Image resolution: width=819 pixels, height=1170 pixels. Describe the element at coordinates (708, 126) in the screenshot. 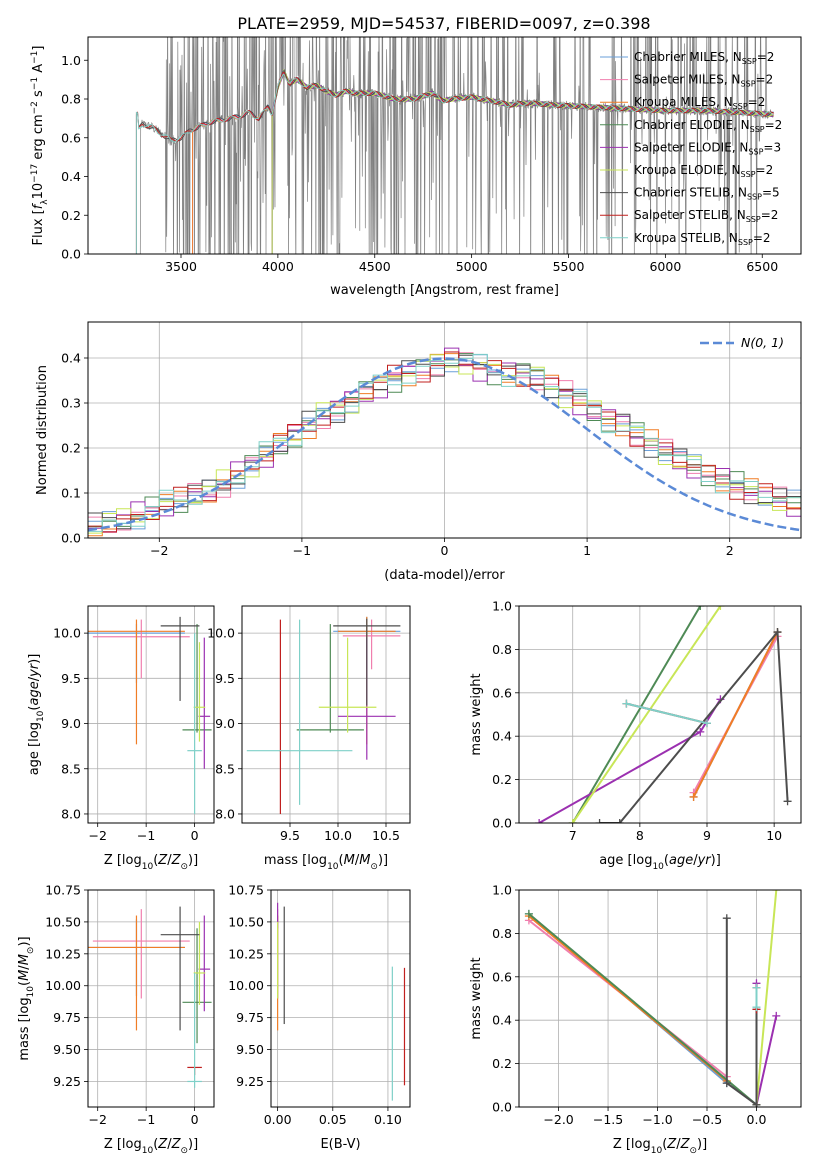

I see `legend-label: Chabrier ELODIE, NSSP=2` at that location.